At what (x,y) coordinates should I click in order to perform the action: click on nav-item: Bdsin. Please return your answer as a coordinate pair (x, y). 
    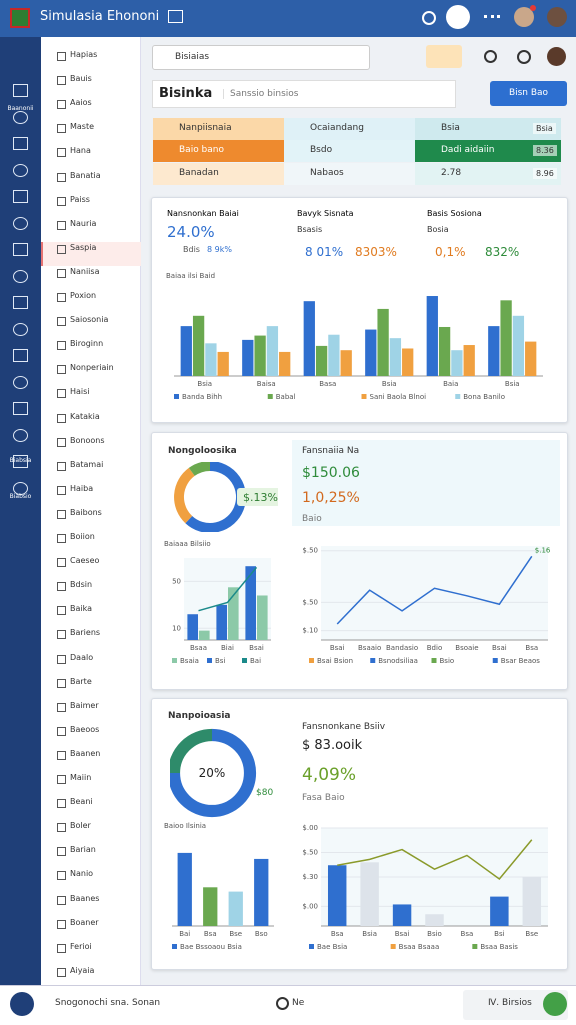
    Looking at the image, I should click on (81, 585).